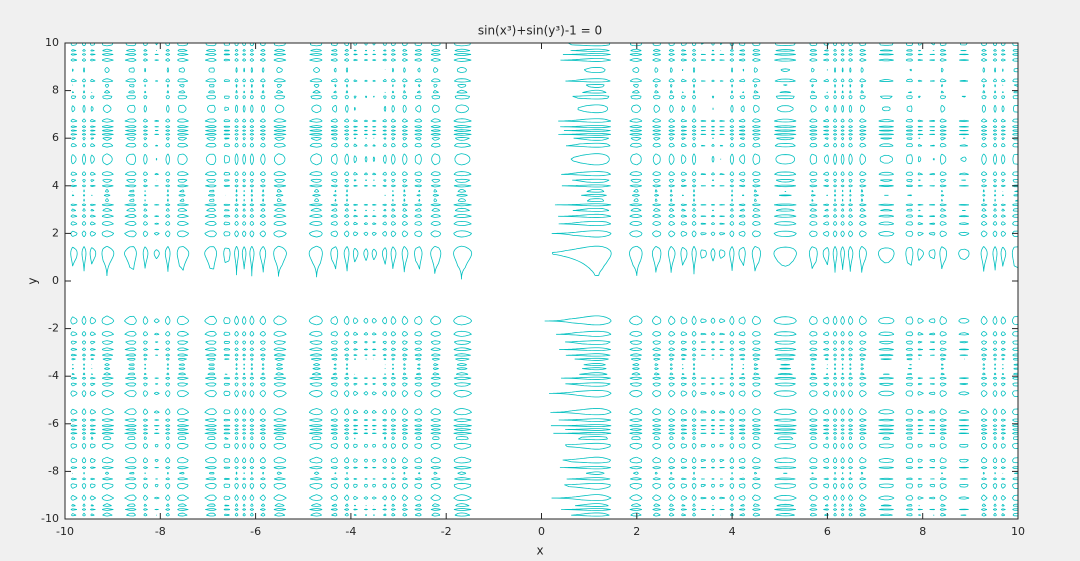 This screenshot has width=1080, height=561. Describe the element at coordinates (53, 423) in the screenshot. I see `y-tick-label: -6` at that location.